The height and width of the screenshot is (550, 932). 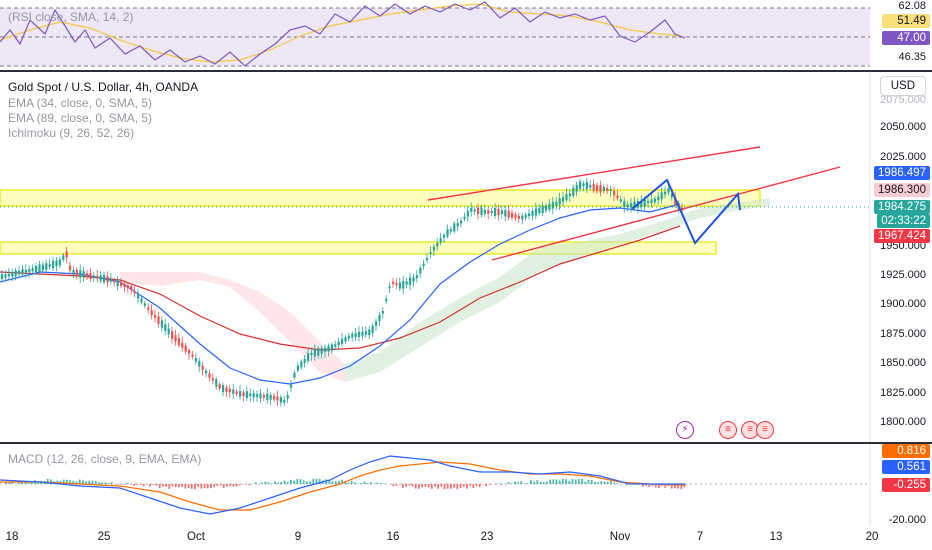 What do you see at coordinates (466, 538) in the screenshot?
I see `time-axis: 18 25 Oct 9 16 23 Nov 7 13 20` at bounding box center [466, 538].